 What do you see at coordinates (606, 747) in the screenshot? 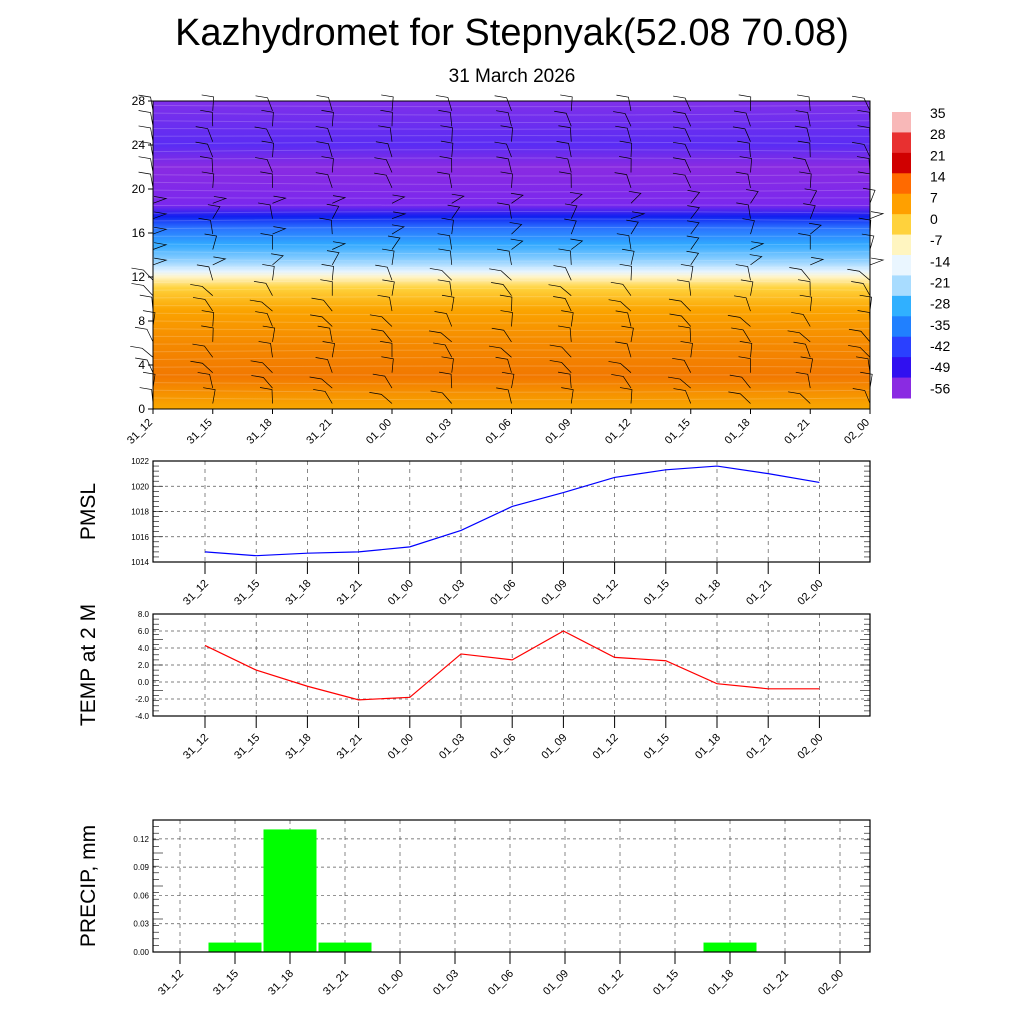
I see `x-tick-label: 01_12` at bounding box center [606, 747].